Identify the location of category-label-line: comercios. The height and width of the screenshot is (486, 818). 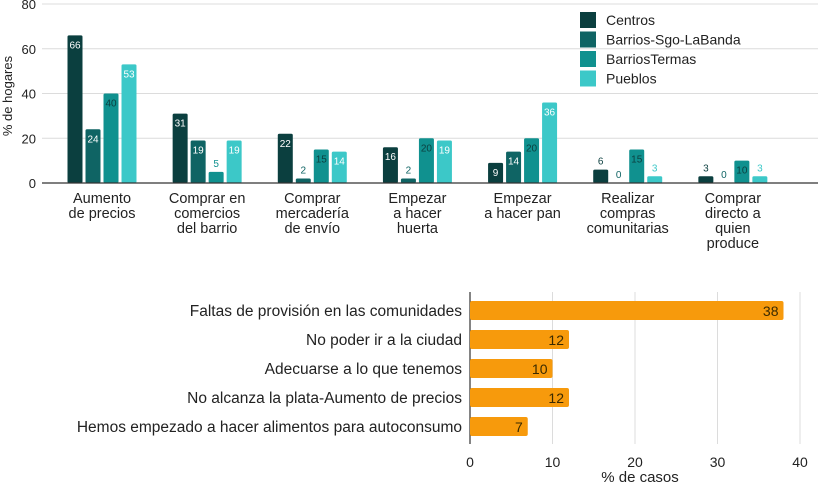
(207, 214).